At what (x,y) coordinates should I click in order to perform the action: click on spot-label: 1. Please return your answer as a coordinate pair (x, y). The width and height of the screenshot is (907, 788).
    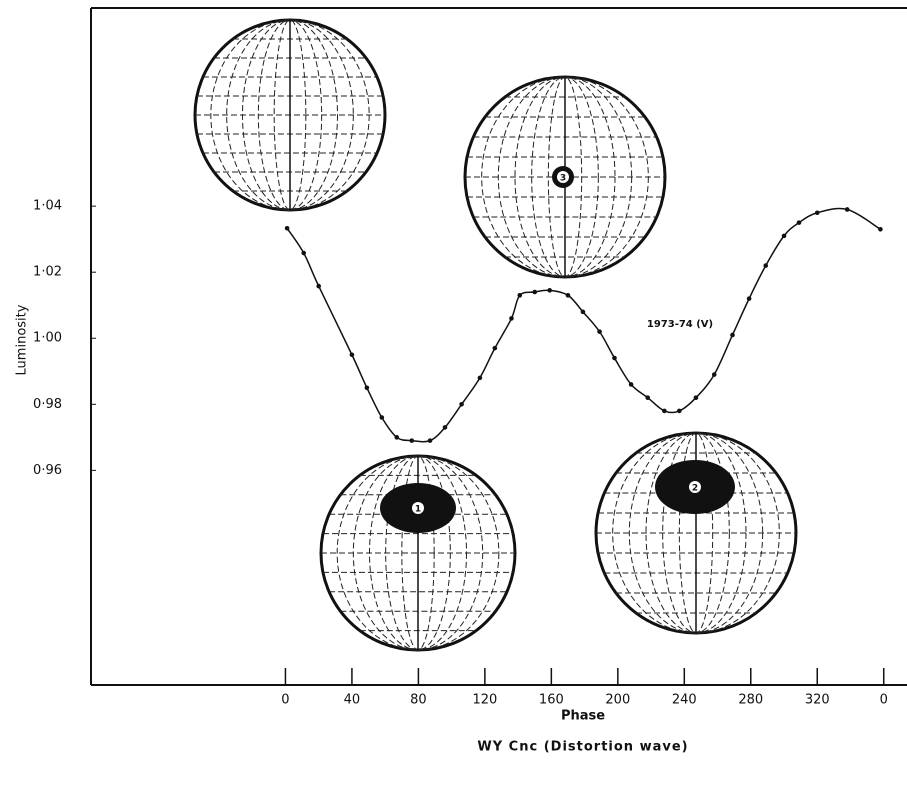
    Looking at the image, I should click on (418, 510).